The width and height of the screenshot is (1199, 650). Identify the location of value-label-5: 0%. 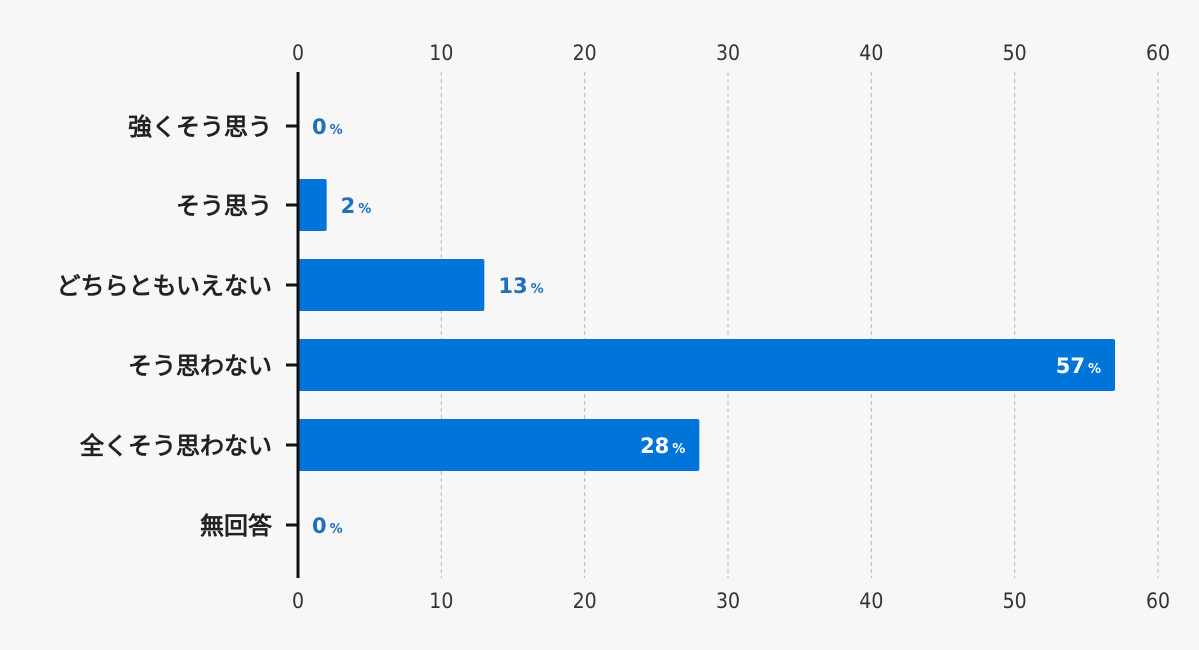
(327, 526).